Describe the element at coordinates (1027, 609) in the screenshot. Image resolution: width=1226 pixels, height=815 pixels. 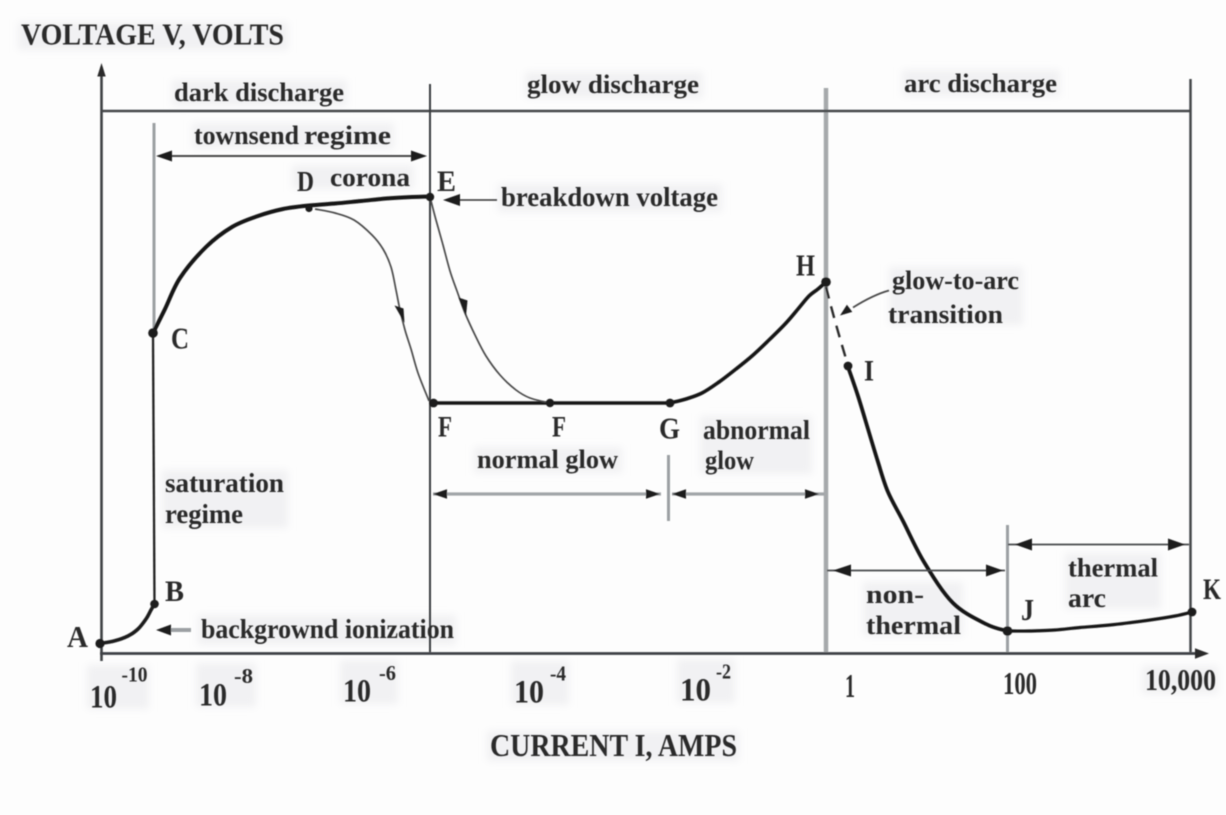
I see `svg-text: J` at that location.